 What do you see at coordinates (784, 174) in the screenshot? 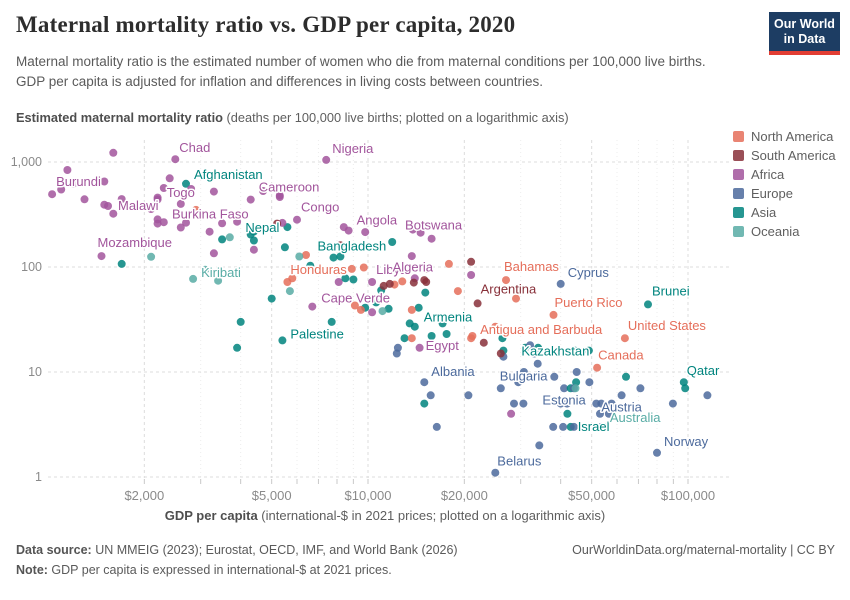
I see `legend-item-africa: Africa` at bounding box center [784, 174].